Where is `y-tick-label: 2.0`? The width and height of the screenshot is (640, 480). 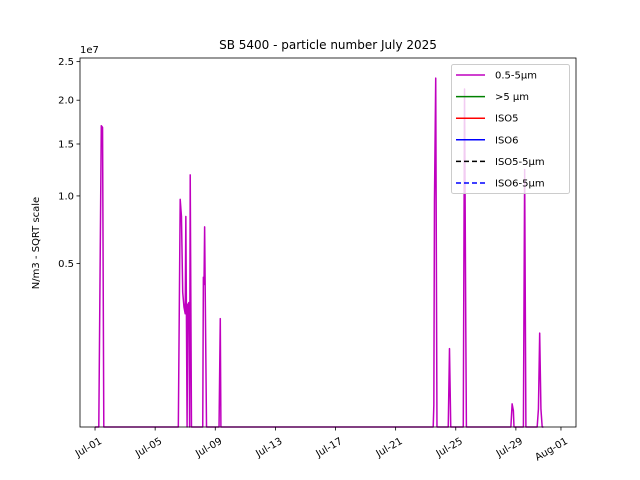 y-tick-label: 2.0 is located at coordinates (66, 101).